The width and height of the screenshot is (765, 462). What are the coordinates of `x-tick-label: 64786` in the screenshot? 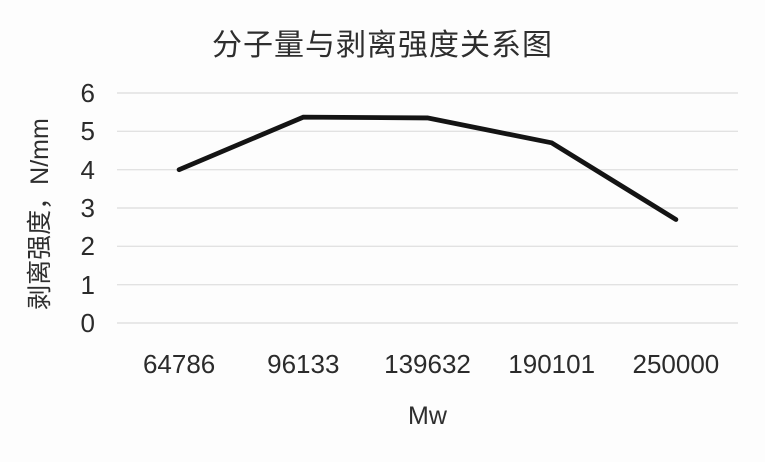 It's located at (179, 364).